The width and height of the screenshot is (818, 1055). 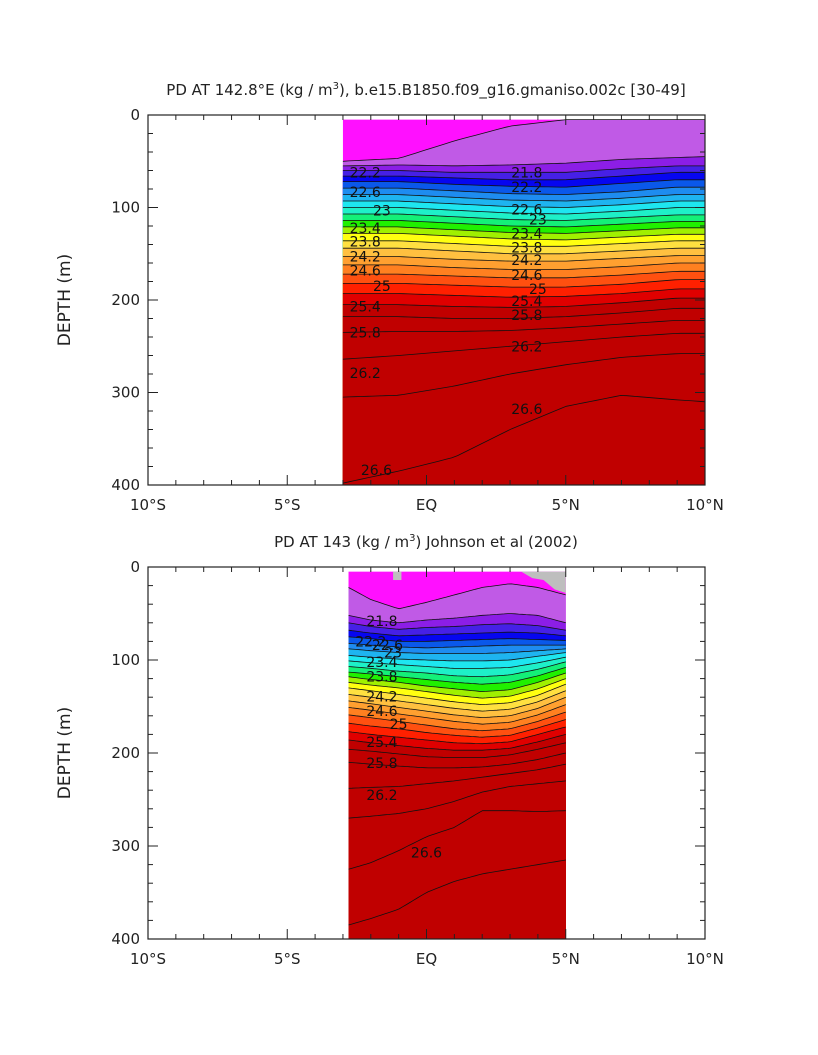 What do you see at coordinates (336, 86) in the screenshot?
I see `top-title-superscript: 3` at bounding box center [336, 86].